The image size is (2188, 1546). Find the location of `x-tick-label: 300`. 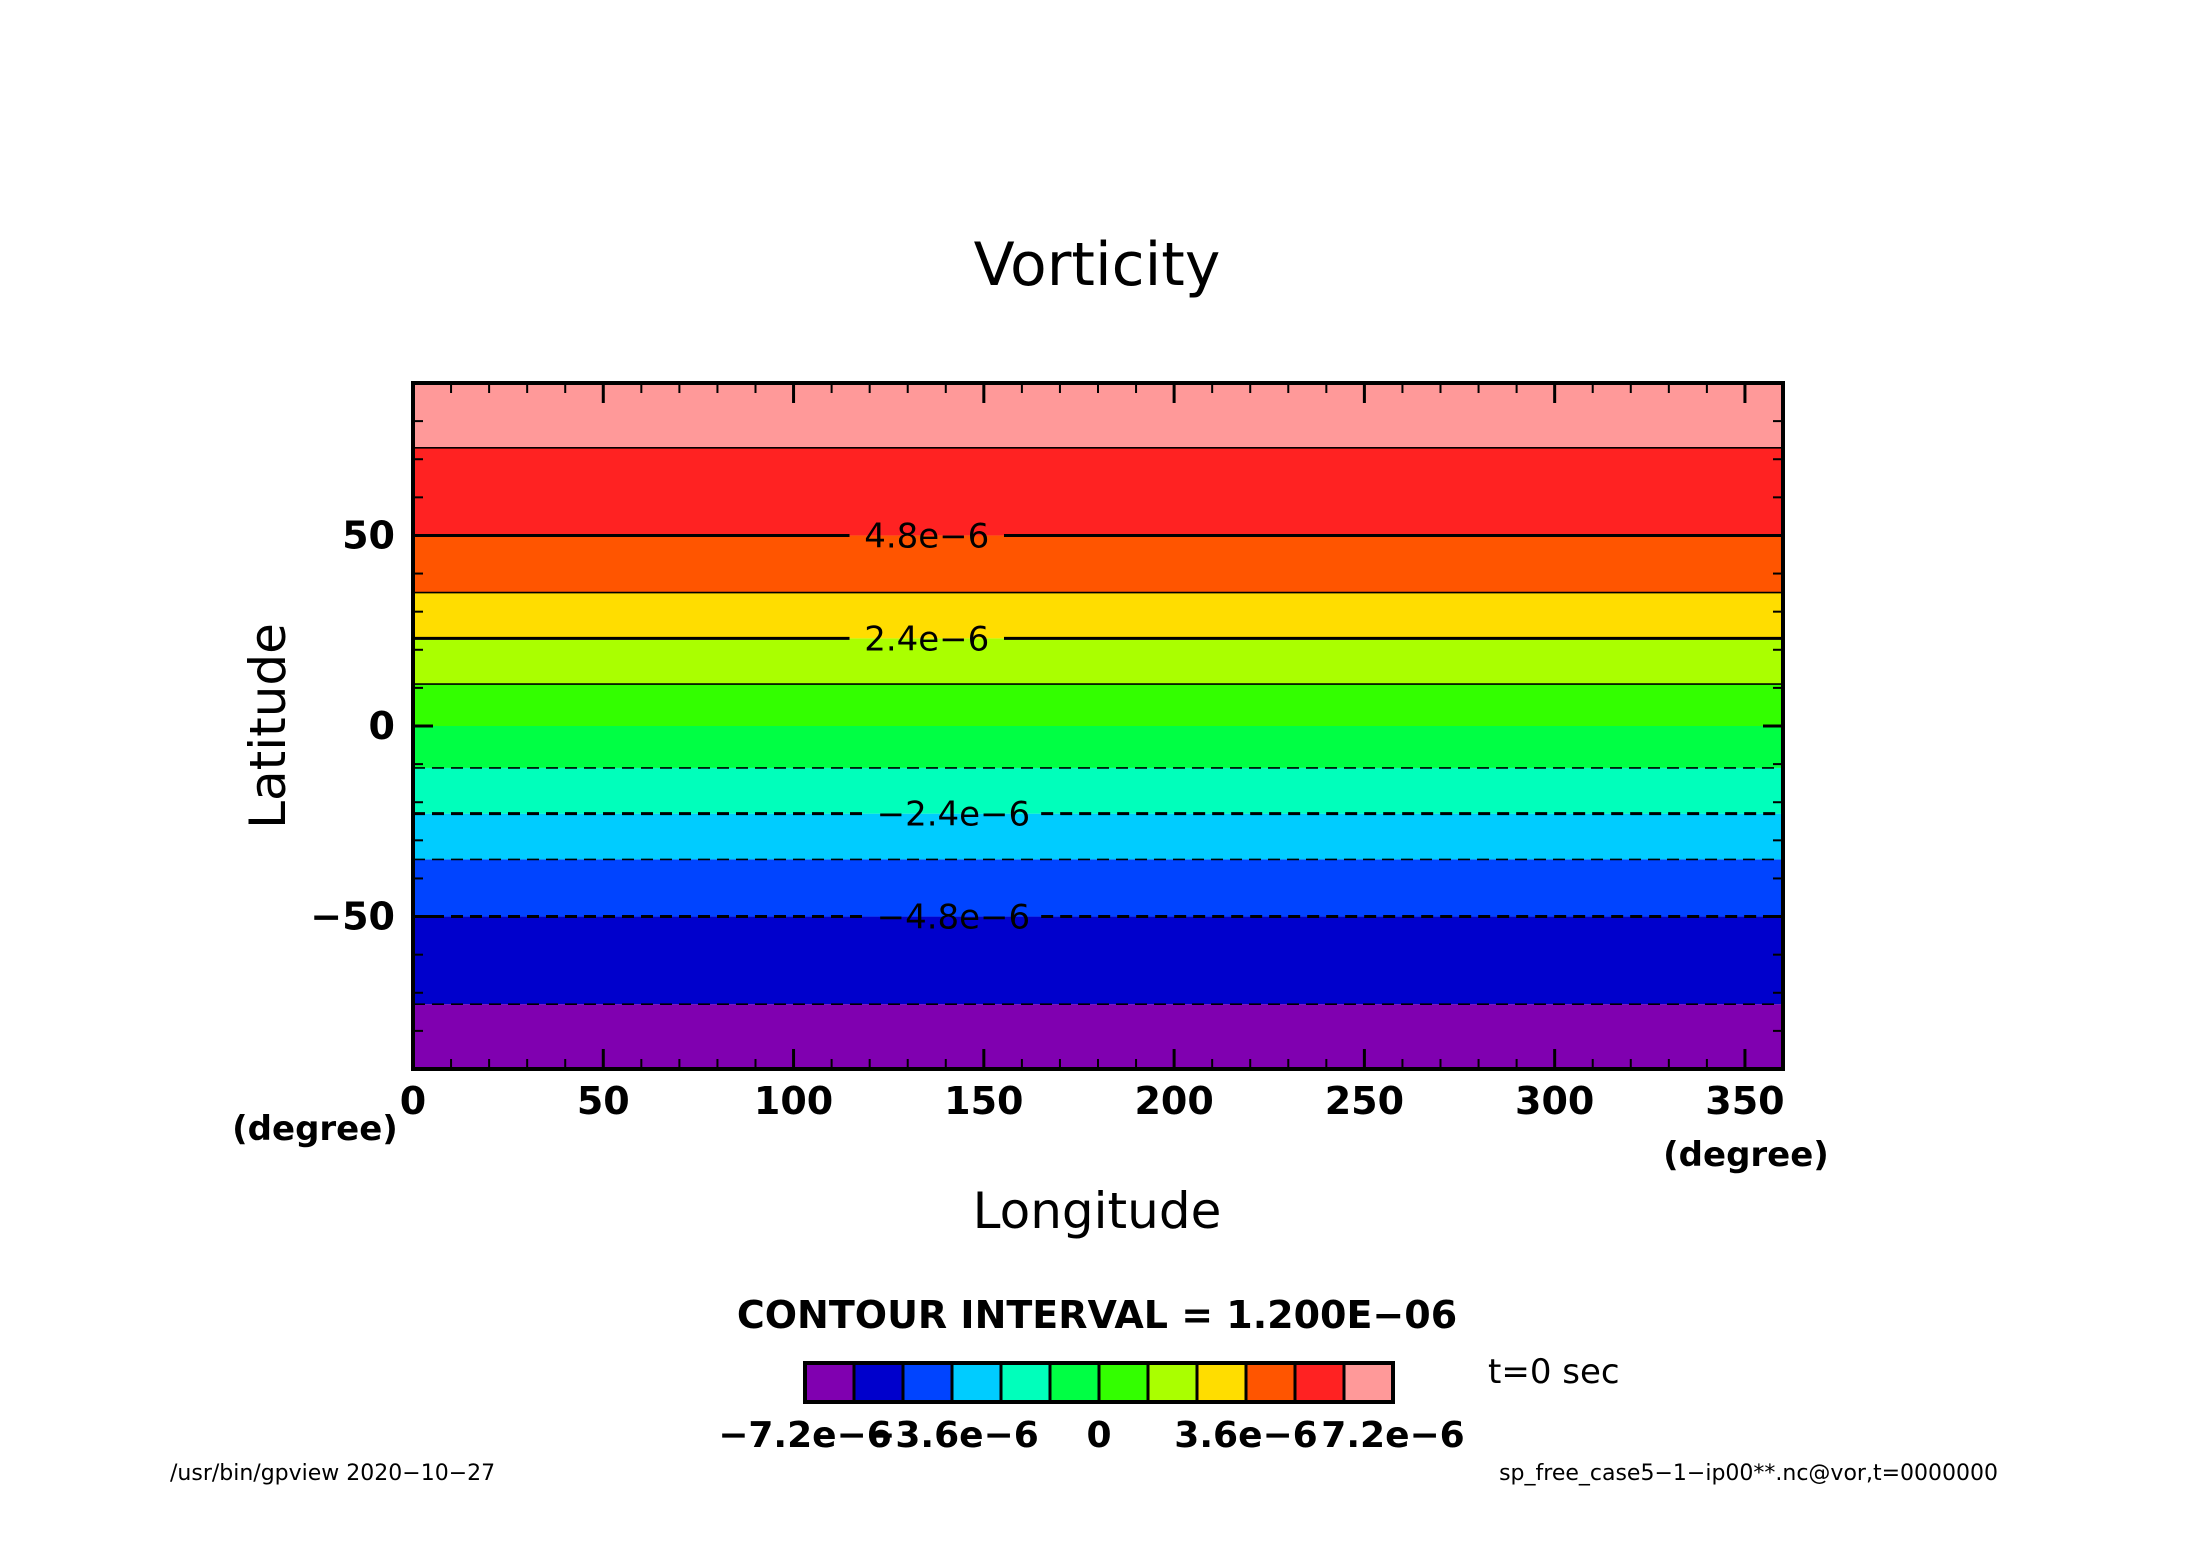

x-tick-label: 300 is located at coordinates (1554, 1101).